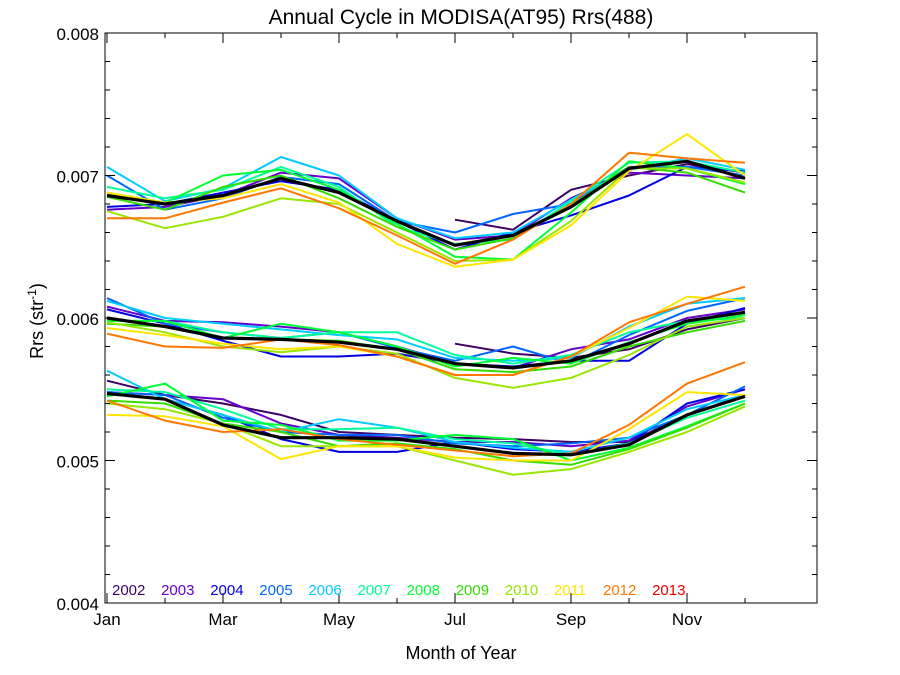 This screenshot has width=900, height=675. What do you see at coordinates (223, 619) in the screenshot?
I see `x-tick-label: Mar` at bounding box center [223, 619].